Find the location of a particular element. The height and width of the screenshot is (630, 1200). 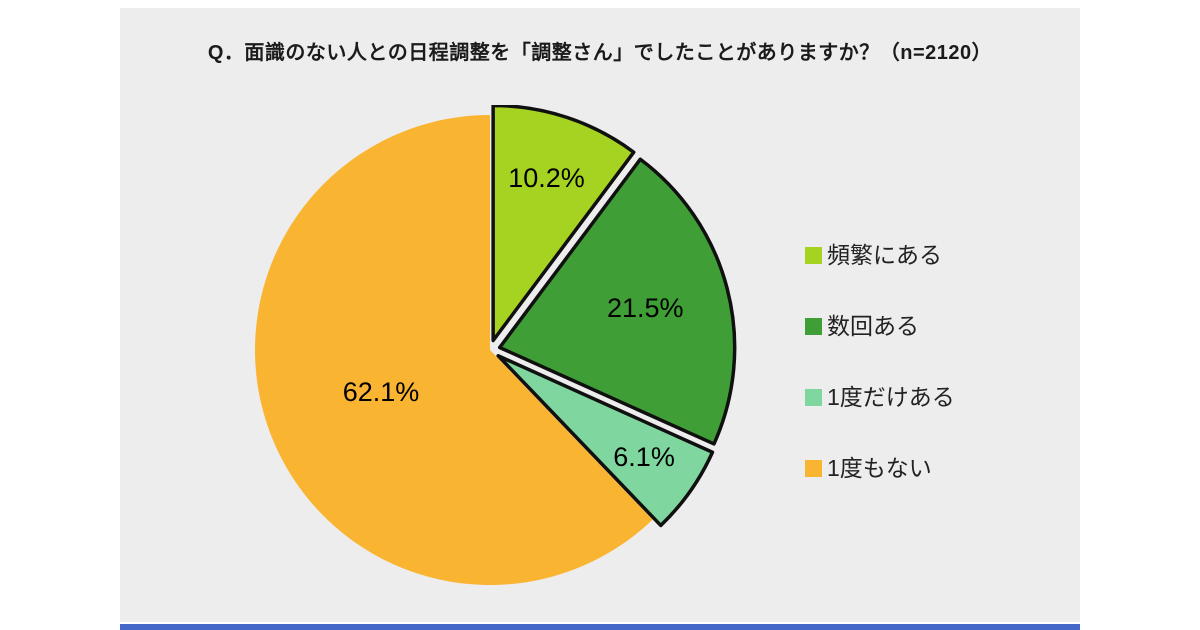

legend-item: 1度もない is located at coordinates (880, 468).